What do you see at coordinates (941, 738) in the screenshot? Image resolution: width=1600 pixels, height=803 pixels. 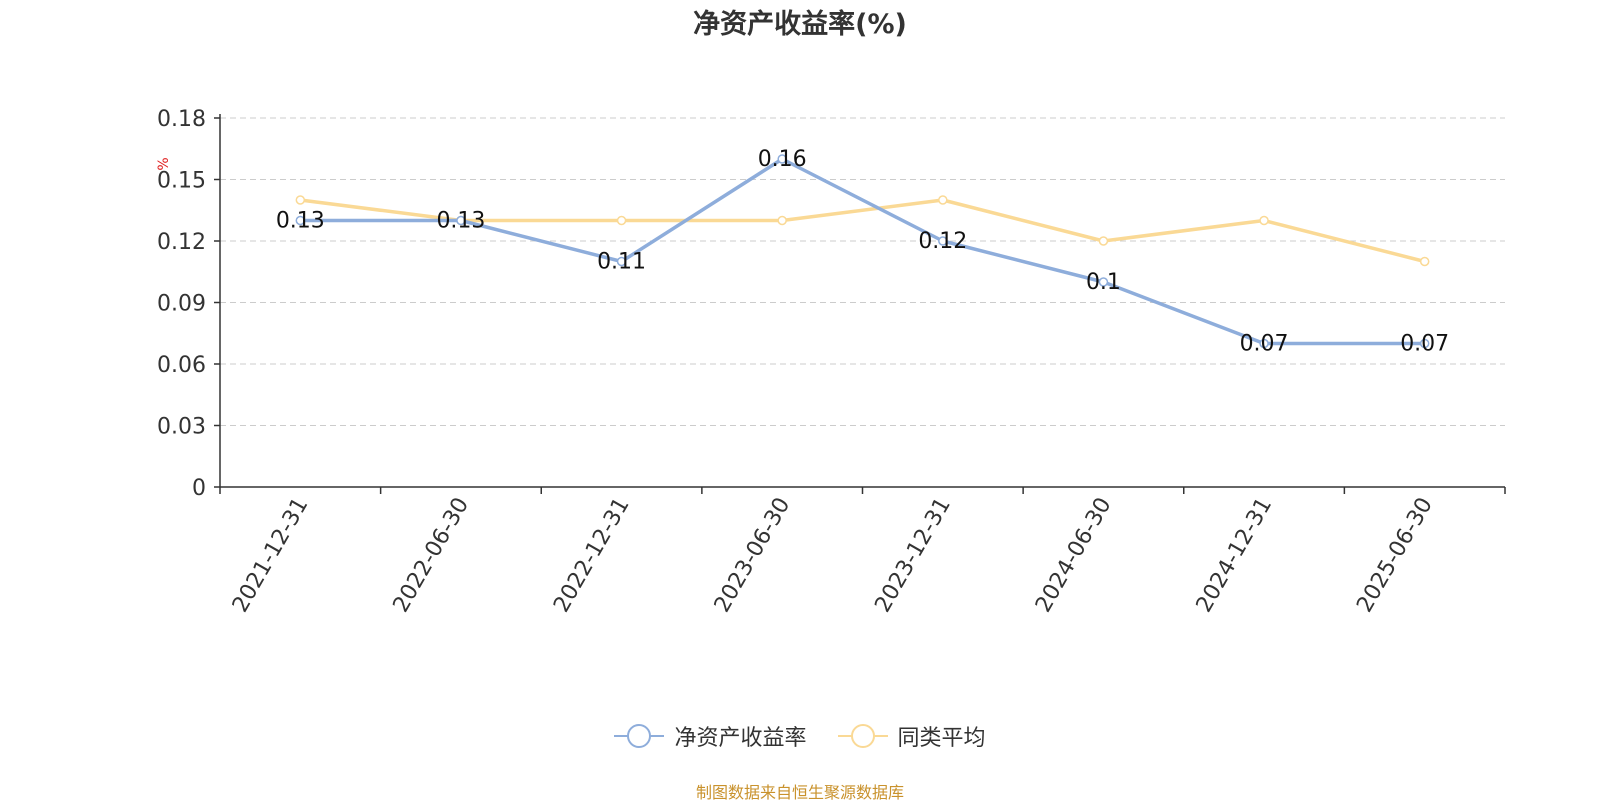 I see `legend-label-peer-average: 同类平均` at bounding box center [941, 738].